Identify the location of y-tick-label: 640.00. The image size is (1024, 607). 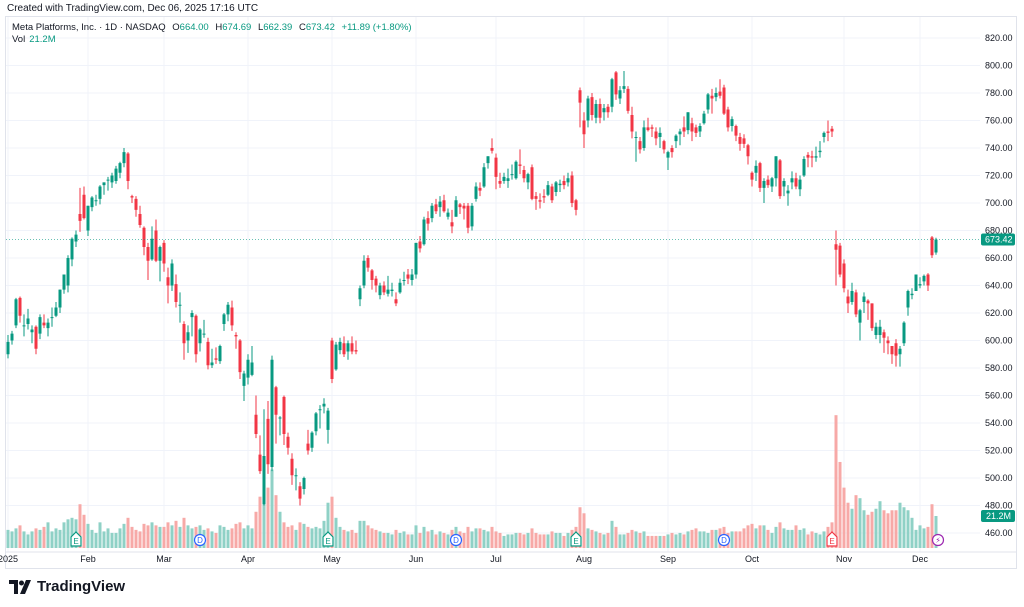
(999, 286).